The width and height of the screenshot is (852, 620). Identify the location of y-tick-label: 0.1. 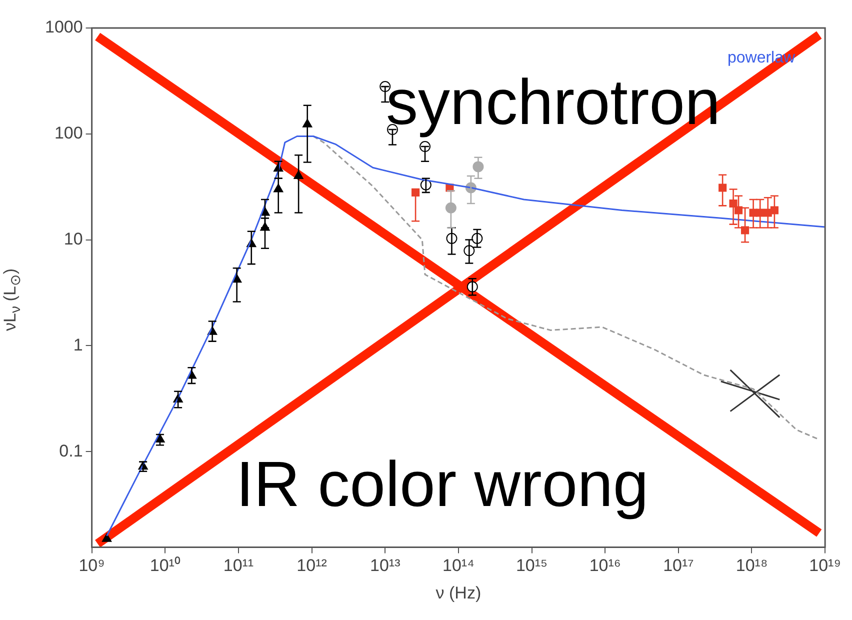
(71, 450).